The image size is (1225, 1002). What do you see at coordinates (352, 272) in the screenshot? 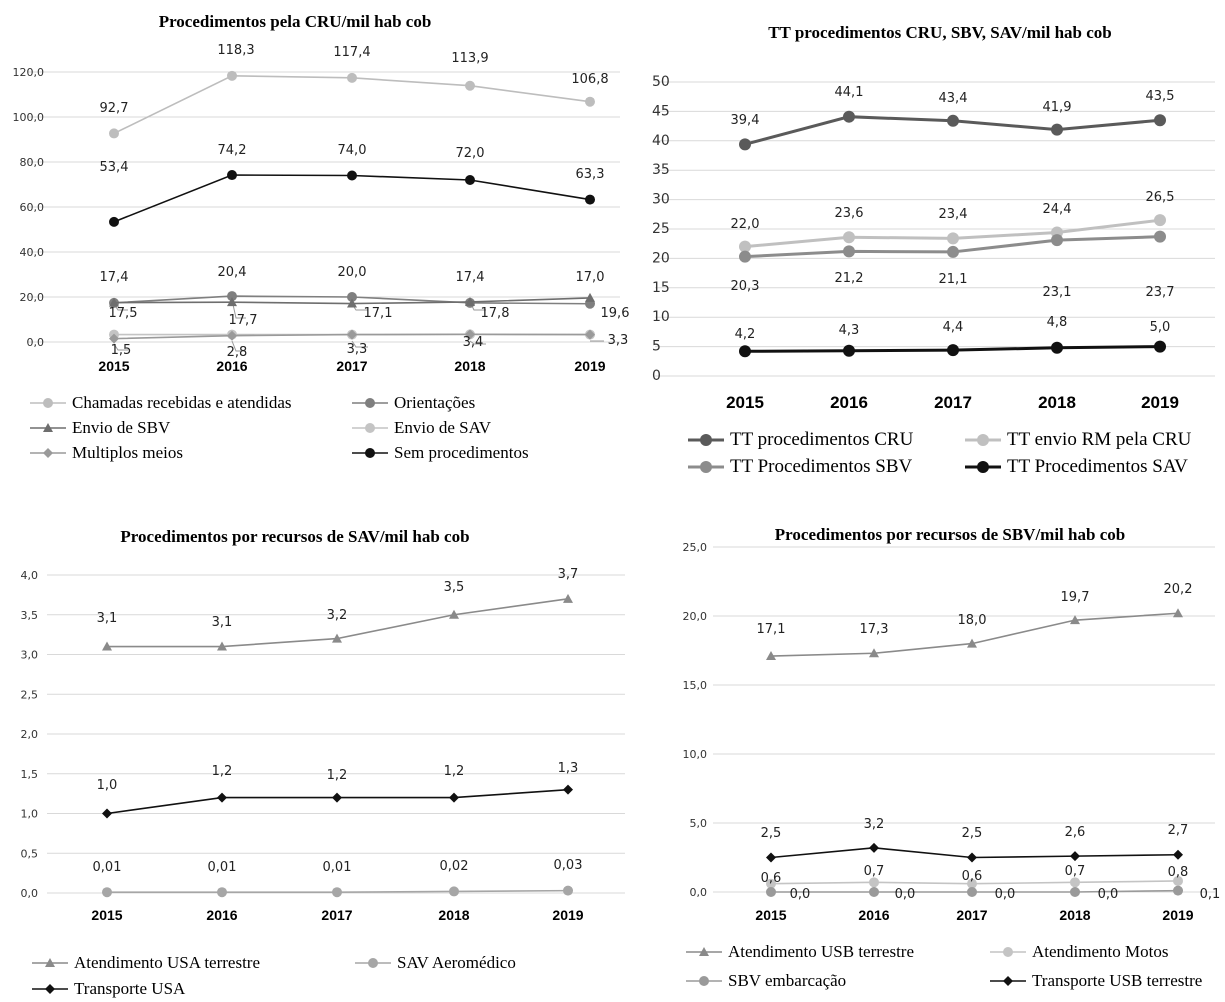
I see `data-label: 20,0` at bounding box center [352, 272].